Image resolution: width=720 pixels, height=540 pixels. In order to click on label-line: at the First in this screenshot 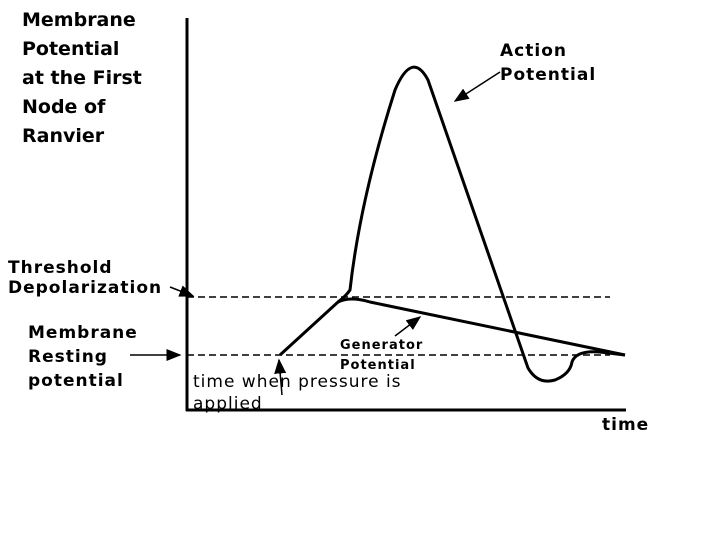, I will do `click(82, 78)`.